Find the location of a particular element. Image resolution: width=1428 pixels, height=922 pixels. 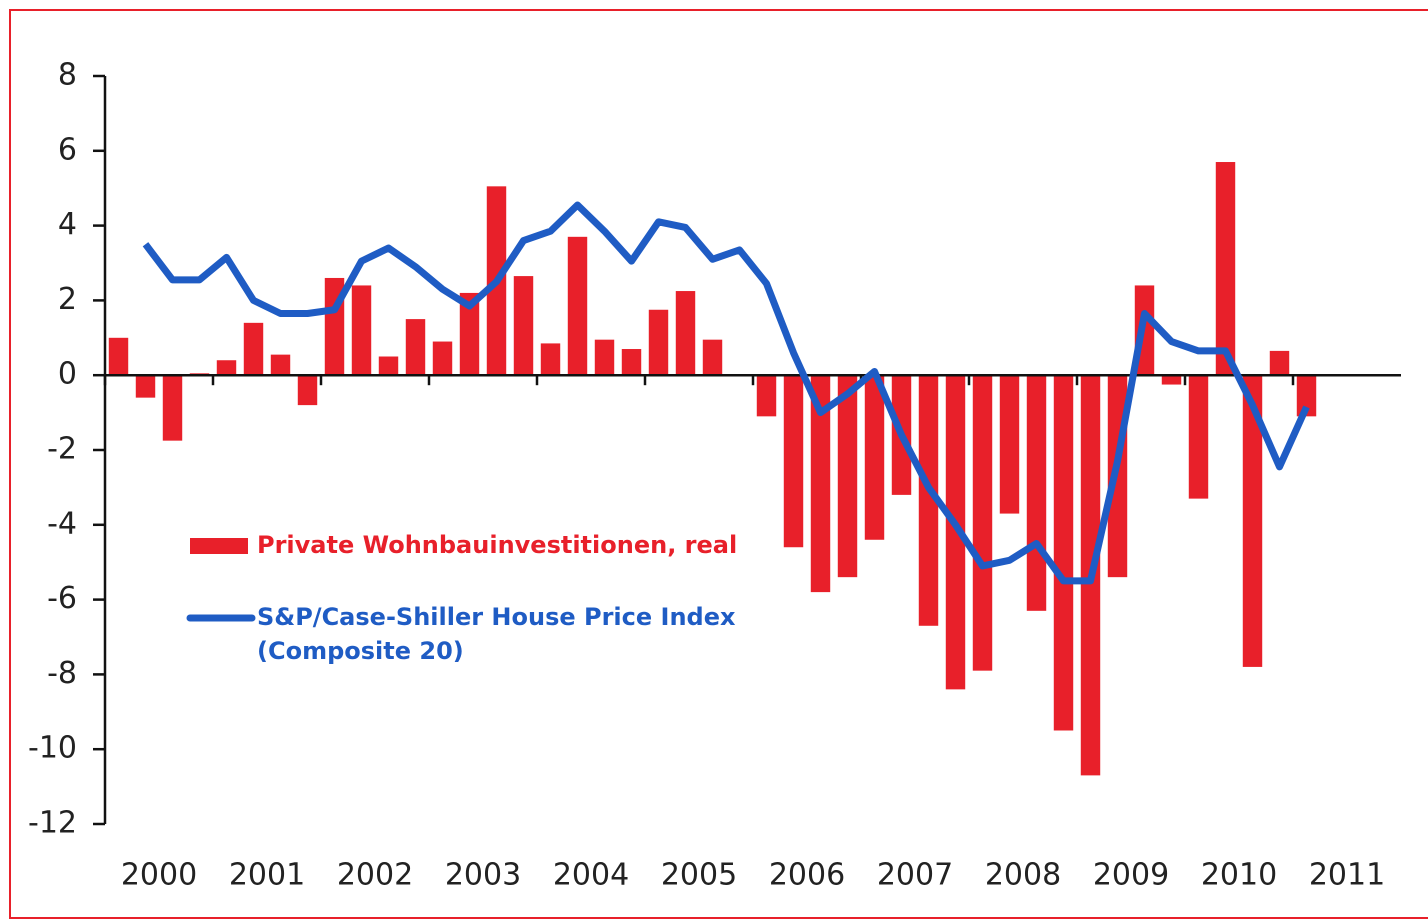

y-tick-label: -8 is located at coordinates (62, 673).